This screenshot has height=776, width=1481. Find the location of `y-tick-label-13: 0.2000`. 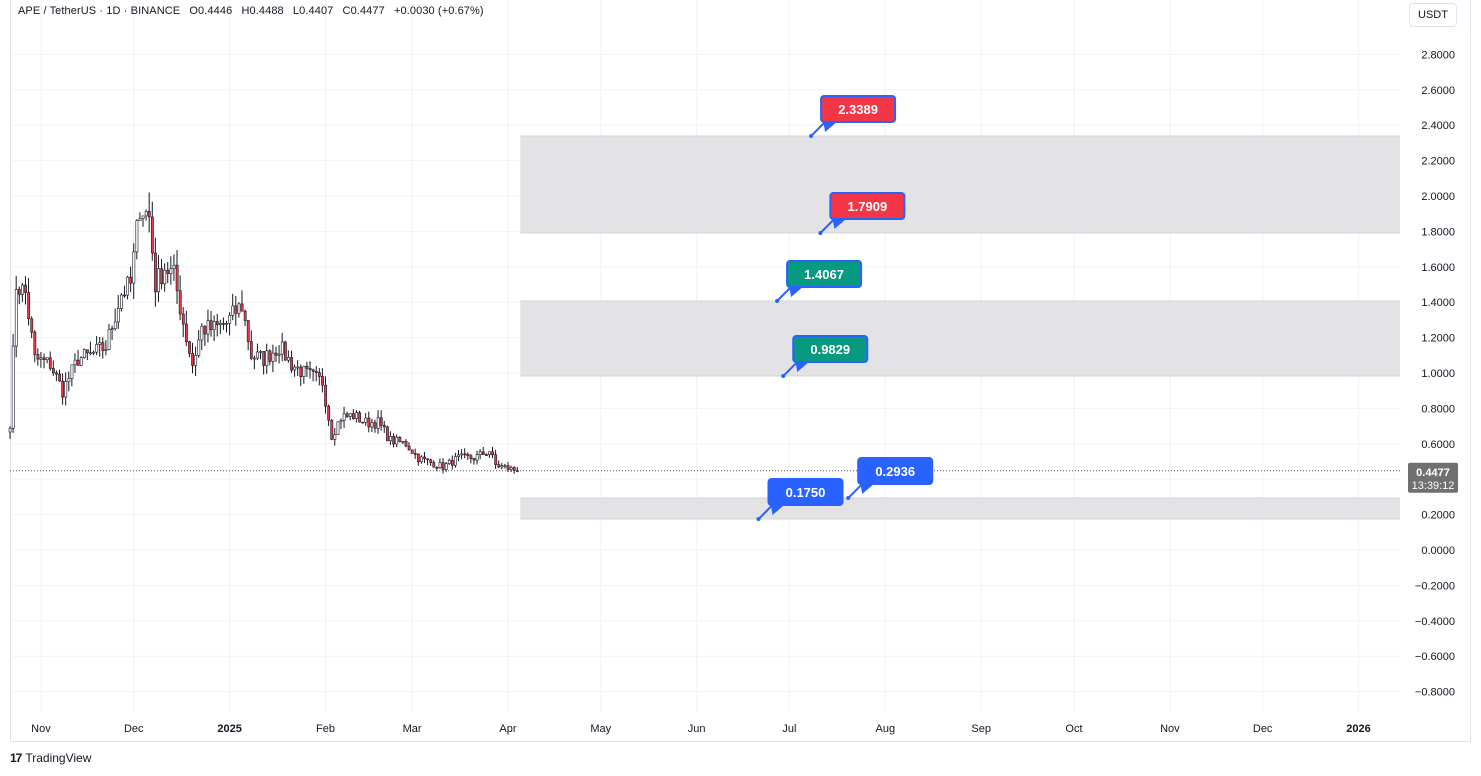

y-tick-label-13: 0.2000 is located at coordinates (1438, 516).